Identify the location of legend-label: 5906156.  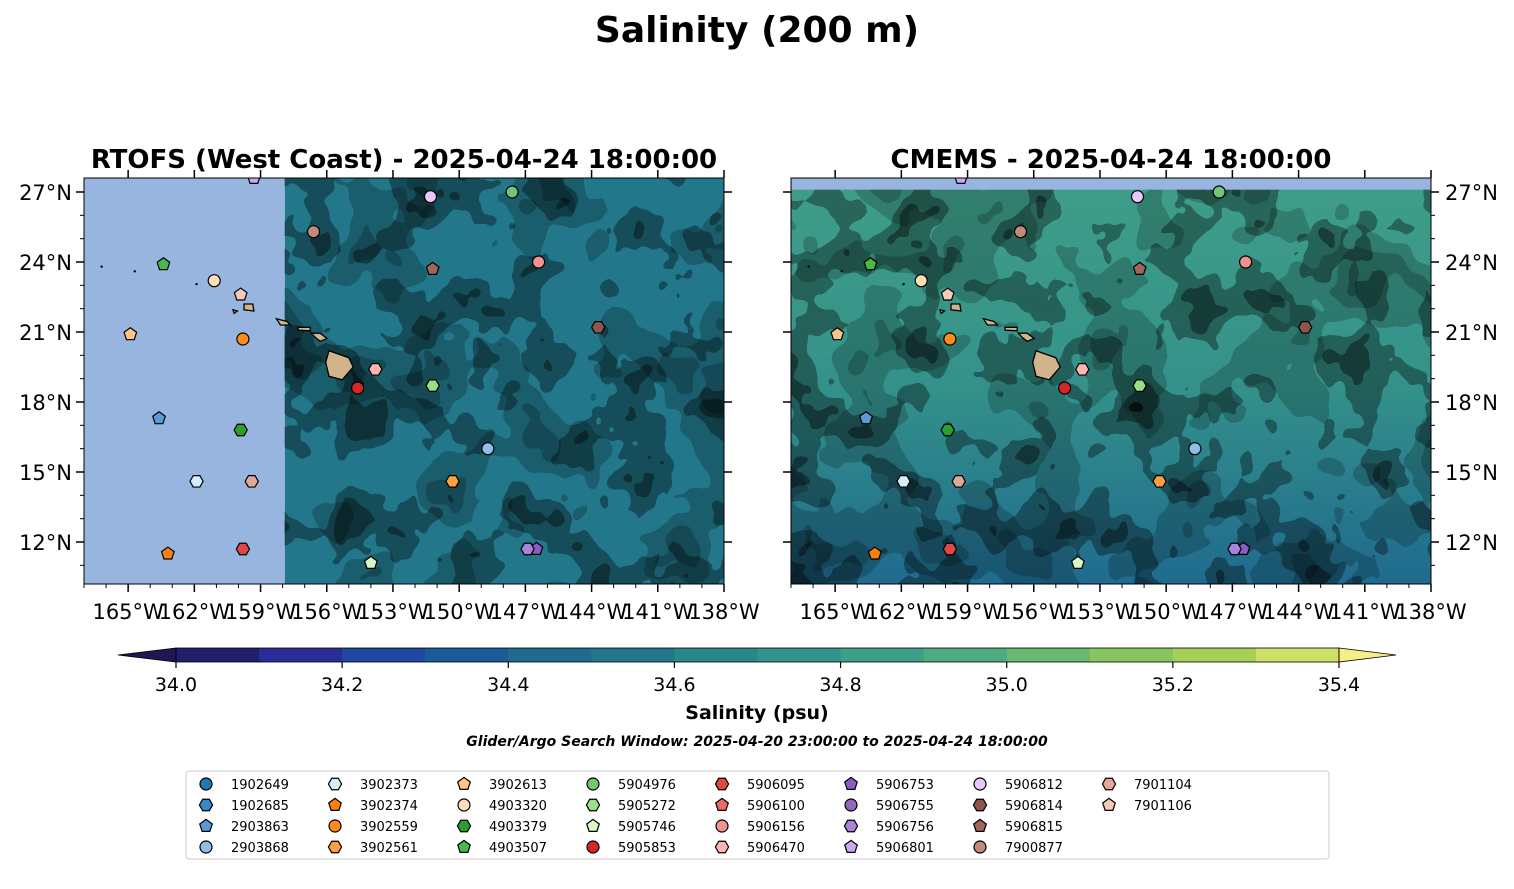
(776, 827).